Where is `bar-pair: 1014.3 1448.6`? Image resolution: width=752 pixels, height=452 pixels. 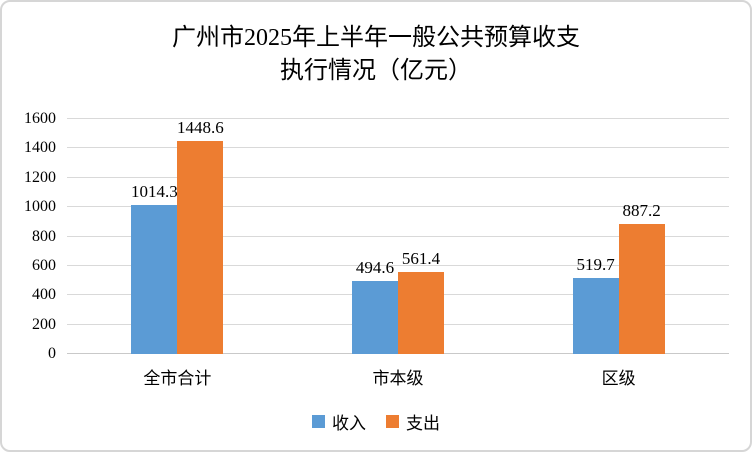
bar-pair: 1014.3 1448.6 is located at coordinates (177, 236).